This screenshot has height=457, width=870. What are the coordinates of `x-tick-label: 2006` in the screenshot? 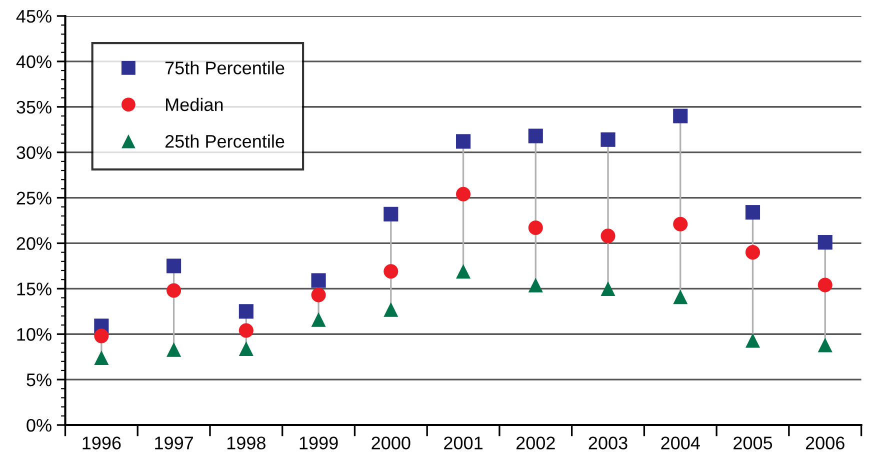 It's located at (825, 443).